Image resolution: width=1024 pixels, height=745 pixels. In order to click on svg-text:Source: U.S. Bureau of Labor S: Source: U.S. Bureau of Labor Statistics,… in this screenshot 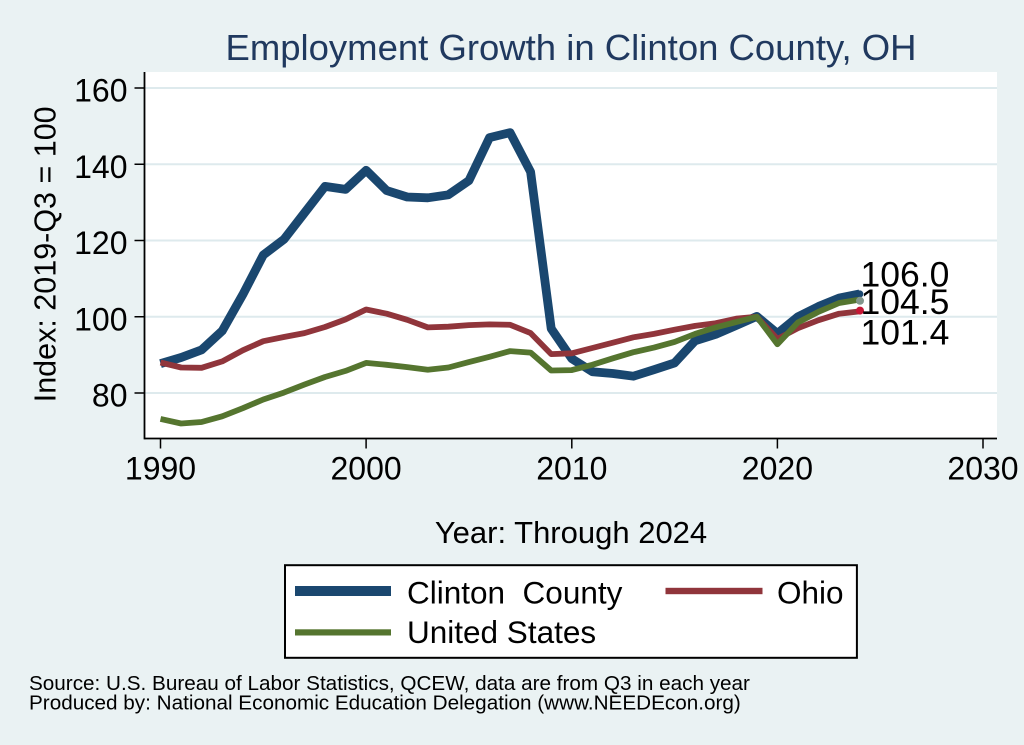, I will do `click(389, 683)`.